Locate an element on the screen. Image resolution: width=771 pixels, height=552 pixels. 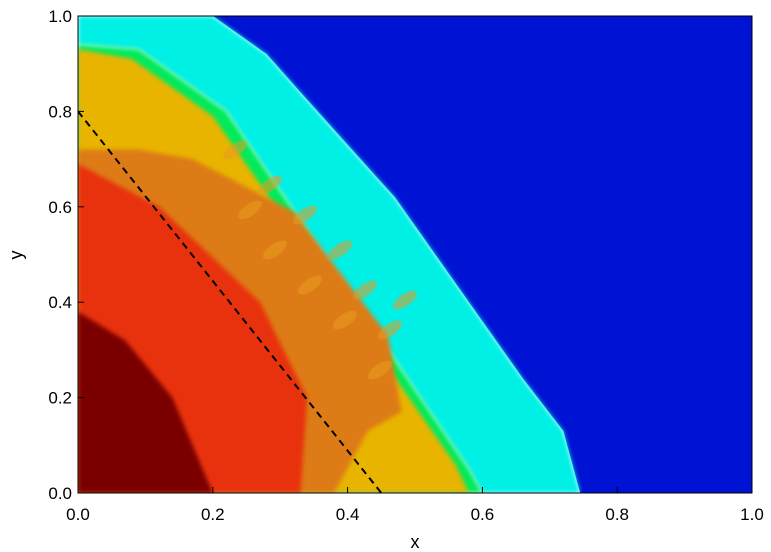
x-tick-label: 1.0 is located at coordinates (752, 514).